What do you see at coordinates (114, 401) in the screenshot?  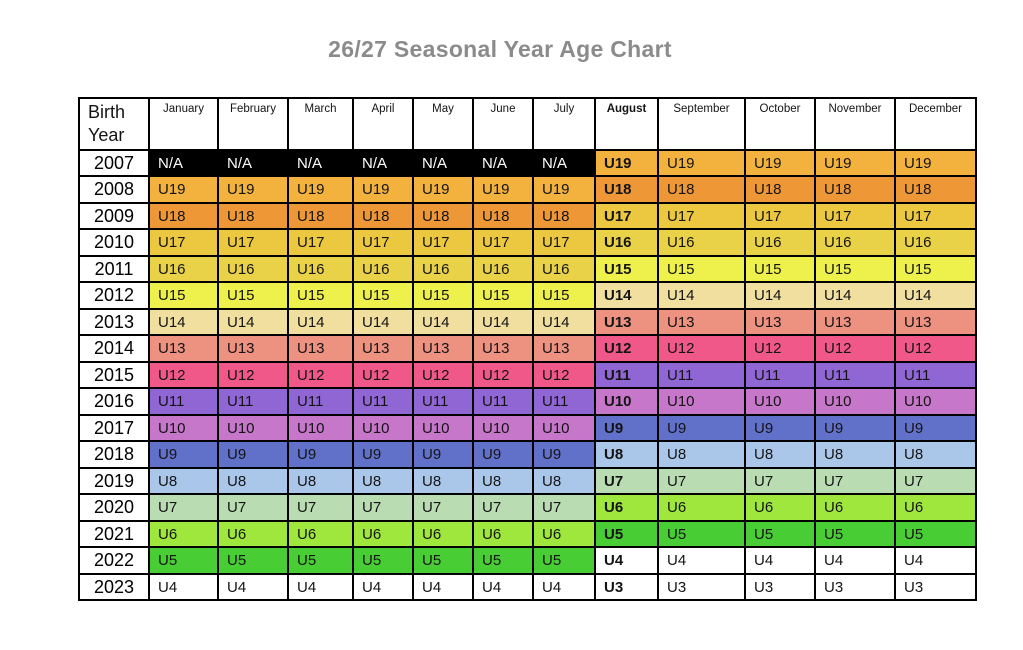 I see `year-cell-2016: 2016` at bounding box center [114, 401].